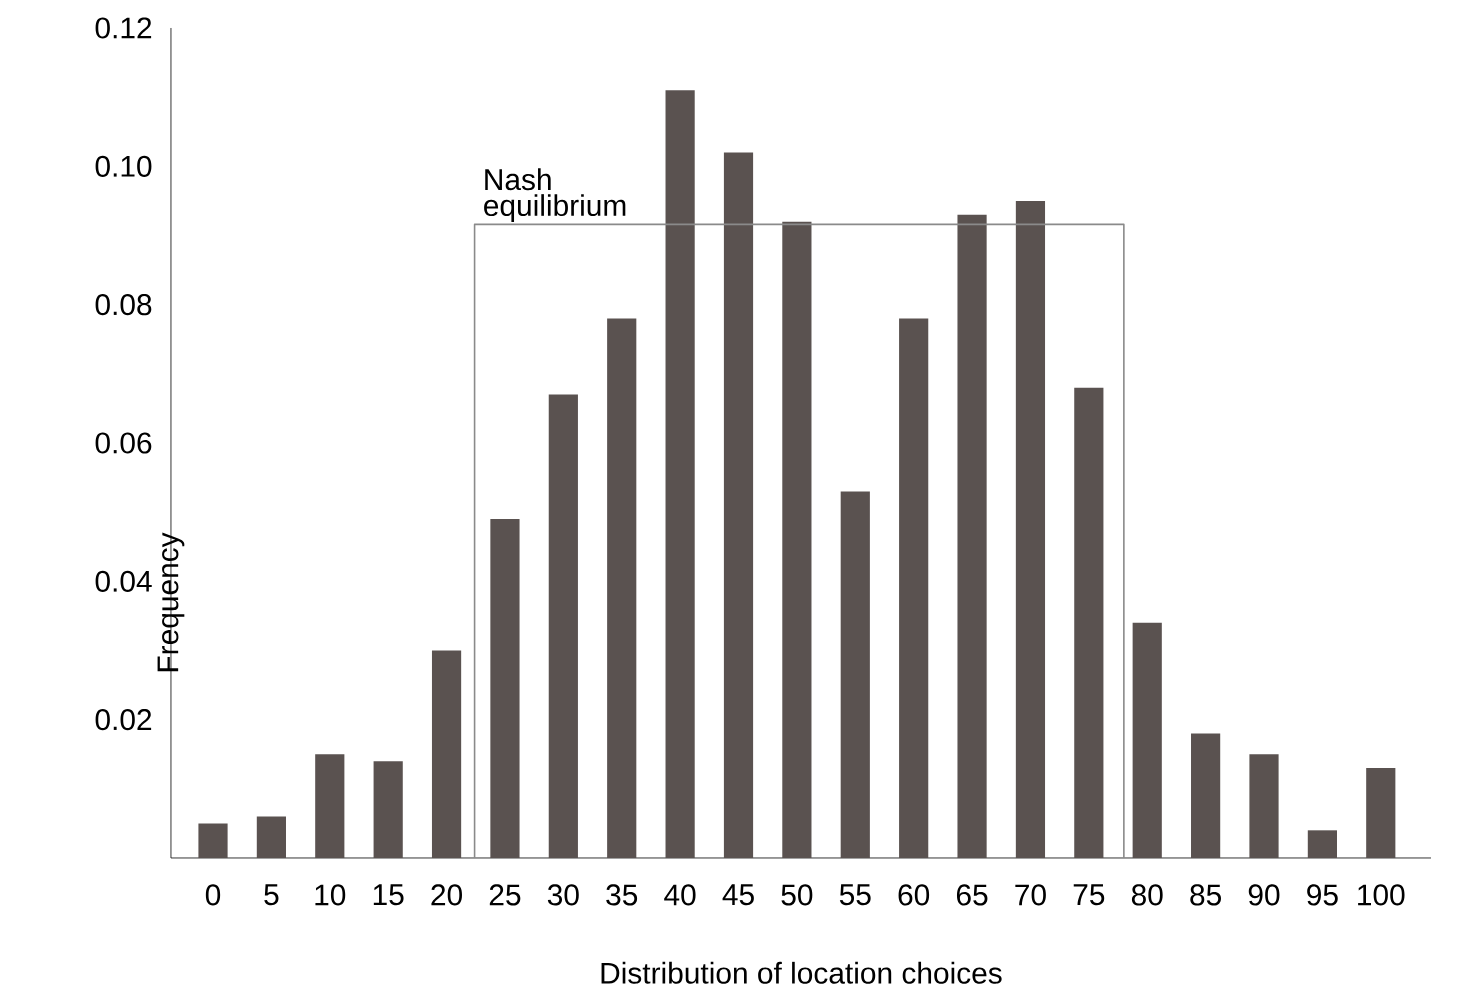 This screenshot has height=1005, width=1480. What do you see at coordinates (972, 895) in the screenshot?
I see `x-tick-label: 65` at bounding box center [972, 895].